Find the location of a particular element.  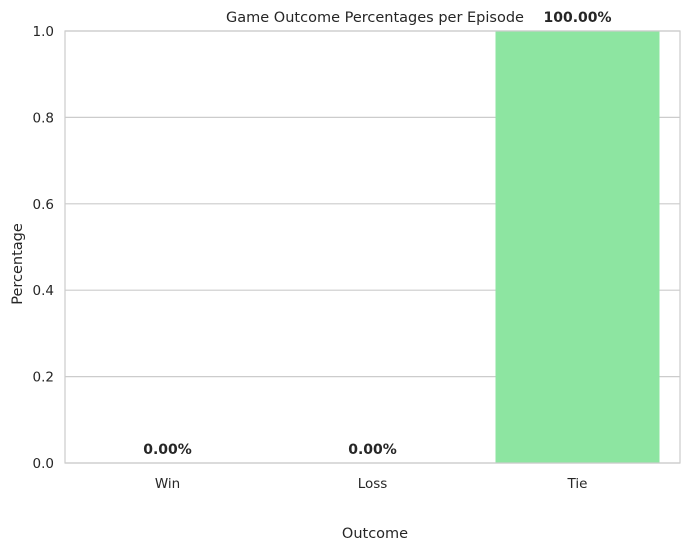

data-label-loss: 0.00% is located at coordinates (372, 450).